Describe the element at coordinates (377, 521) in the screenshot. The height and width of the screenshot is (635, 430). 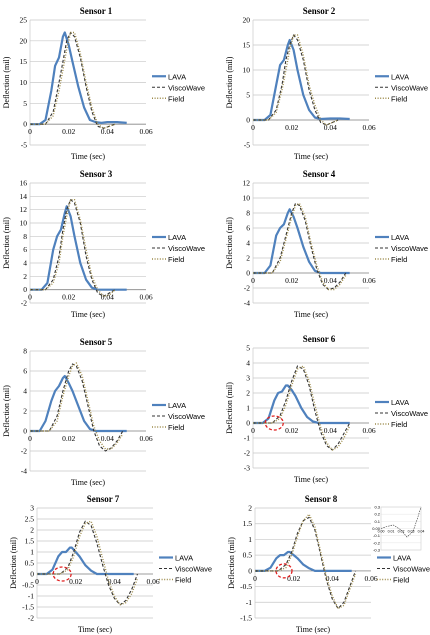
I see `inset-y-tick-label: 0.1` at that location.